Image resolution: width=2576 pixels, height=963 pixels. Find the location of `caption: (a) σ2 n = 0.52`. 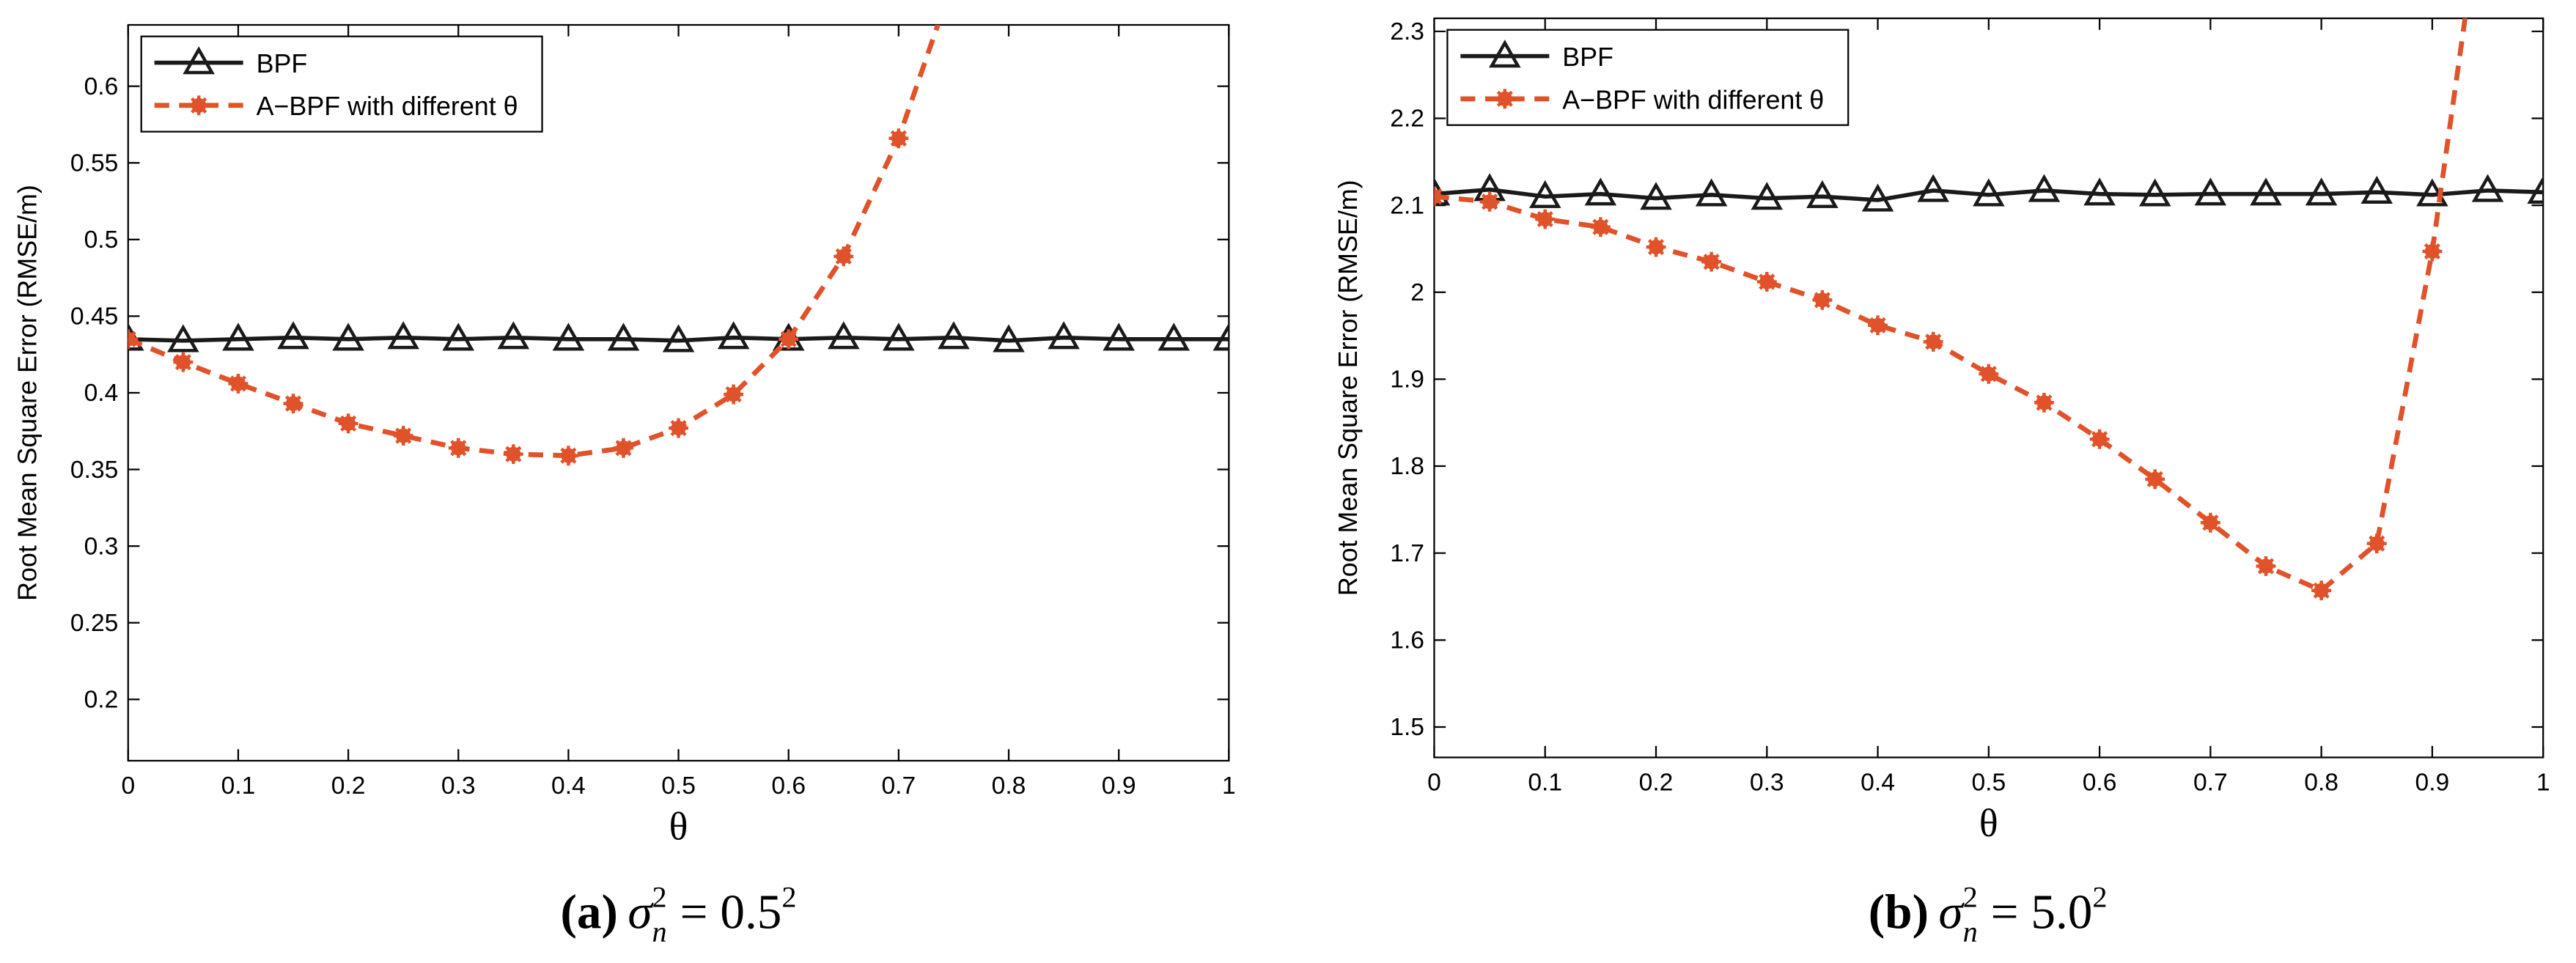

caption: (a) σ2 n = 0.52 is located at coordinates (679, 914).